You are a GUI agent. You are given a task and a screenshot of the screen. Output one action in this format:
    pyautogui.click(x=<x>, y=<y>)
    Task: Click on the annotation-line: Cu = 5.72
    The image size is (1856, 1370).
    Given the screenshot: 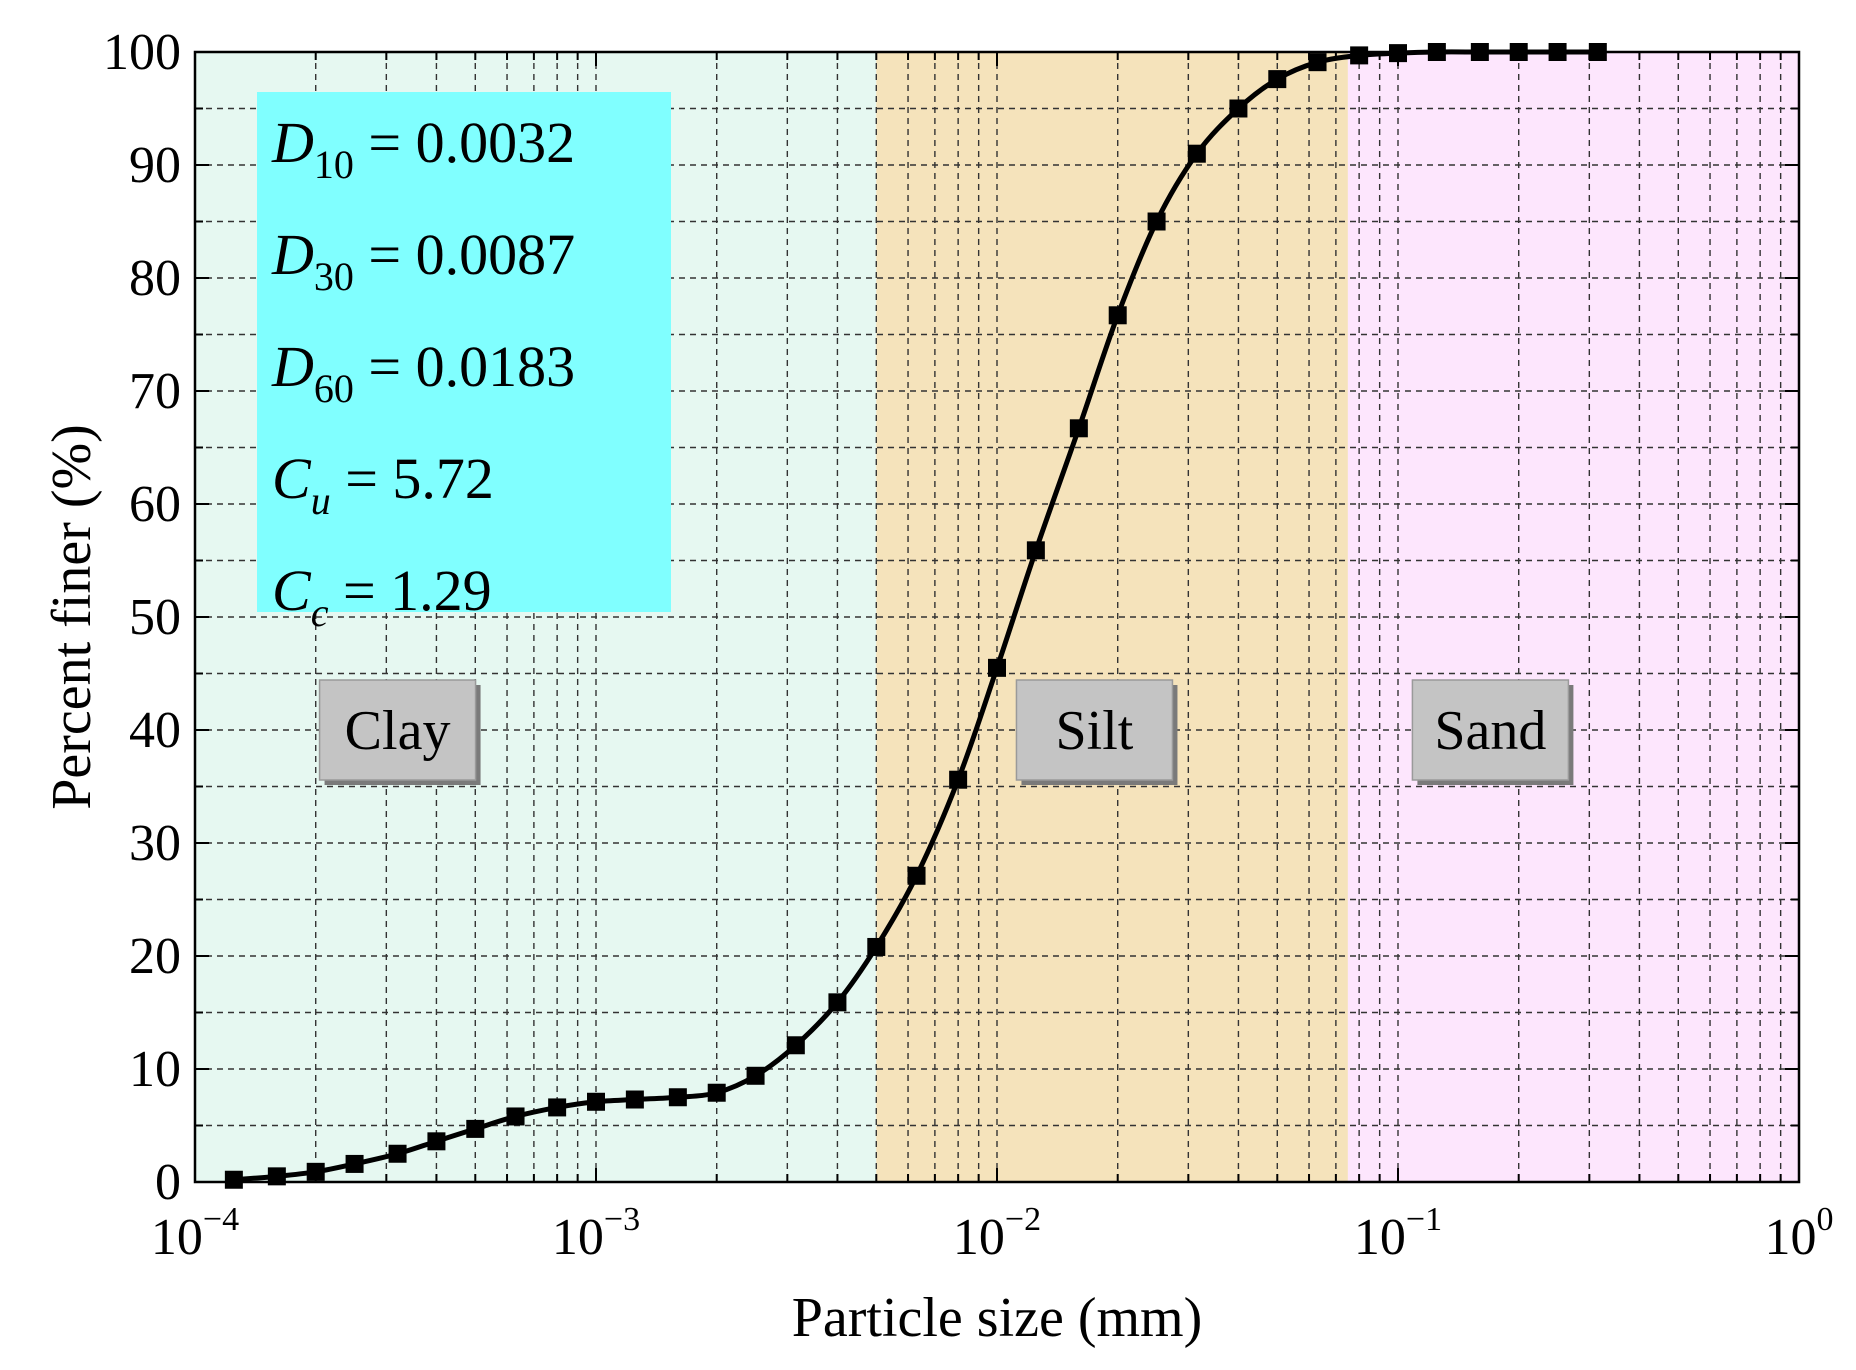 What is the action you would take?
    pyautogui.click(x=383, y=484)
    